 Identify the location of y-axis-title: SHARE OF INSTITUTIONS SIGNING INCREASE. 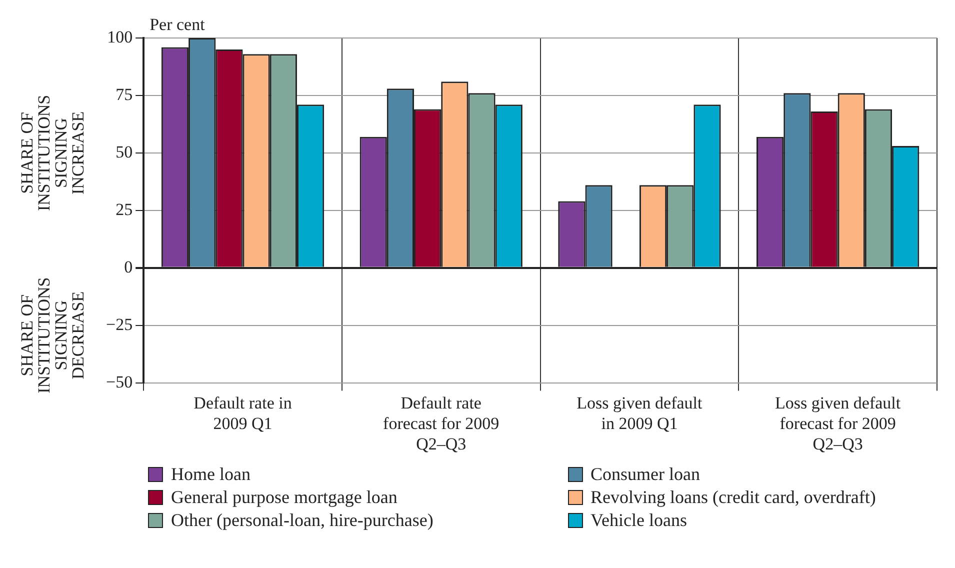
(52, 153).